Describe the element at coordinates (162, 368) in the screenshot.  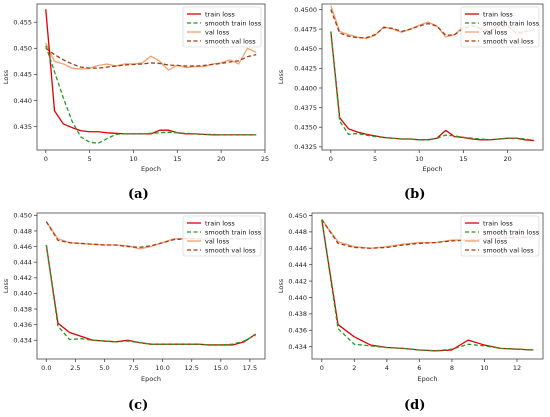
I see `x-tick-label: 10.0` at that location.